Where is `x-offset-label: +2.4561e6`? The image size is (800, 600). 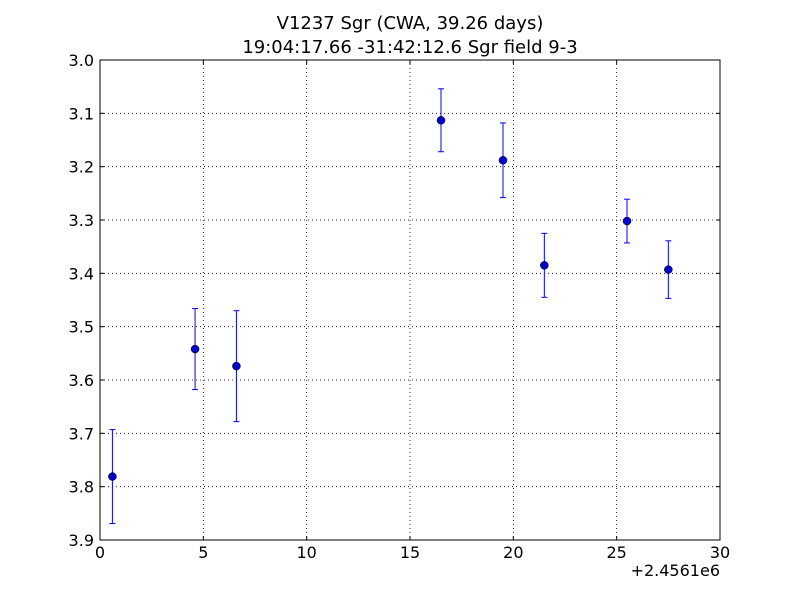 x-offset-label: +2.4561e6 is located at coordinates (675, 570).